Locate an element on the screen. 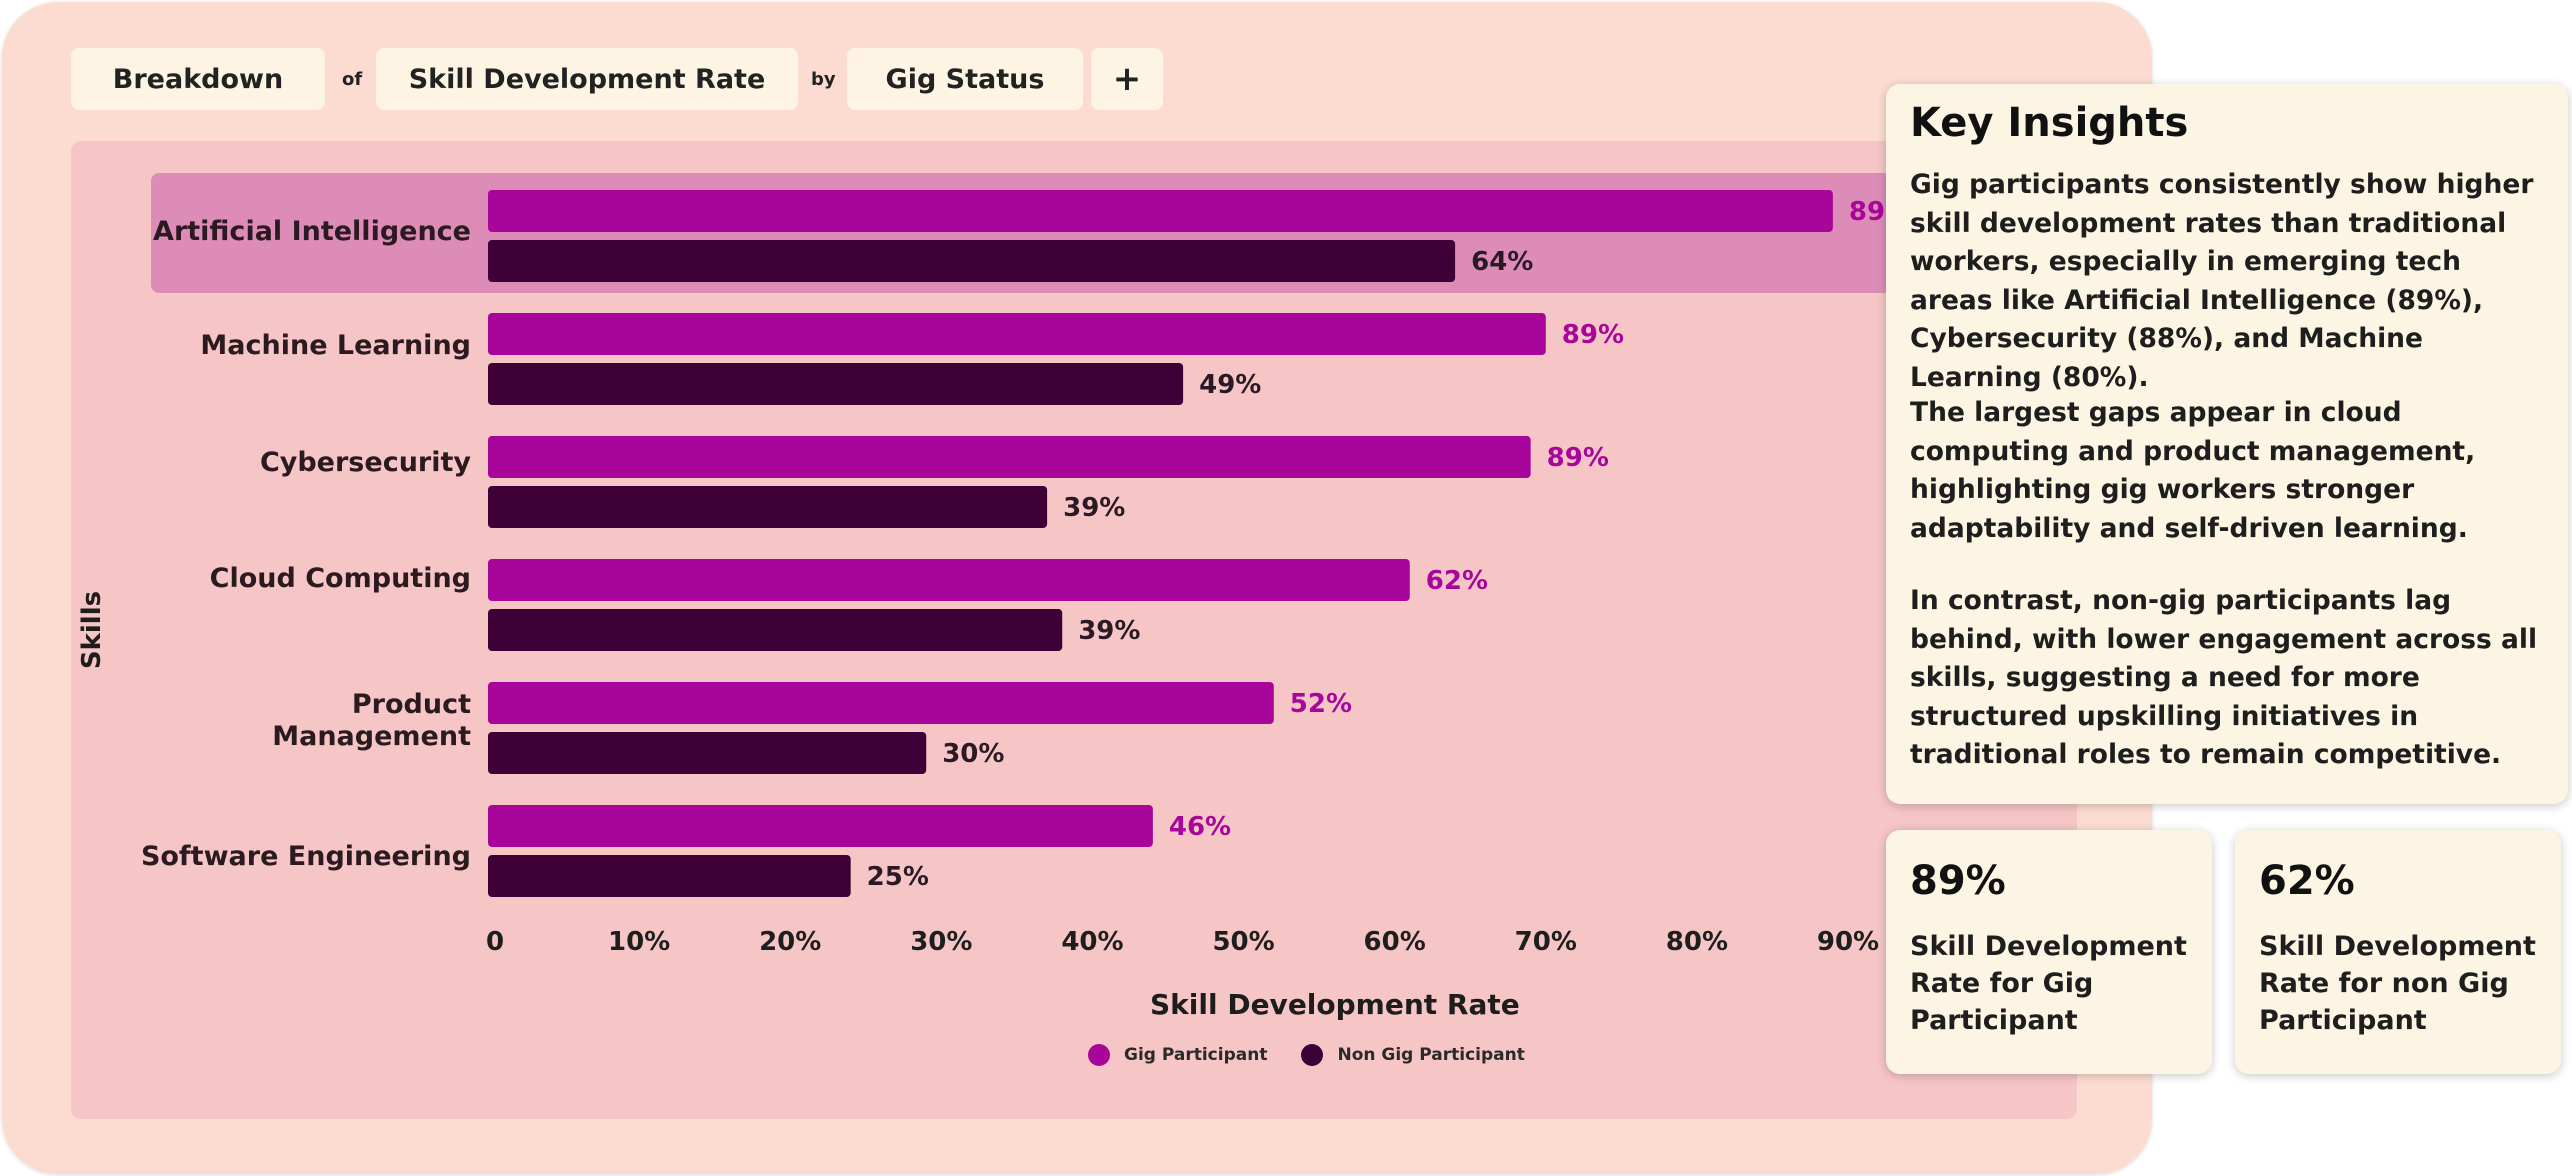  data-label-gig-ml: 89% is located at coordinates (1593, 335).